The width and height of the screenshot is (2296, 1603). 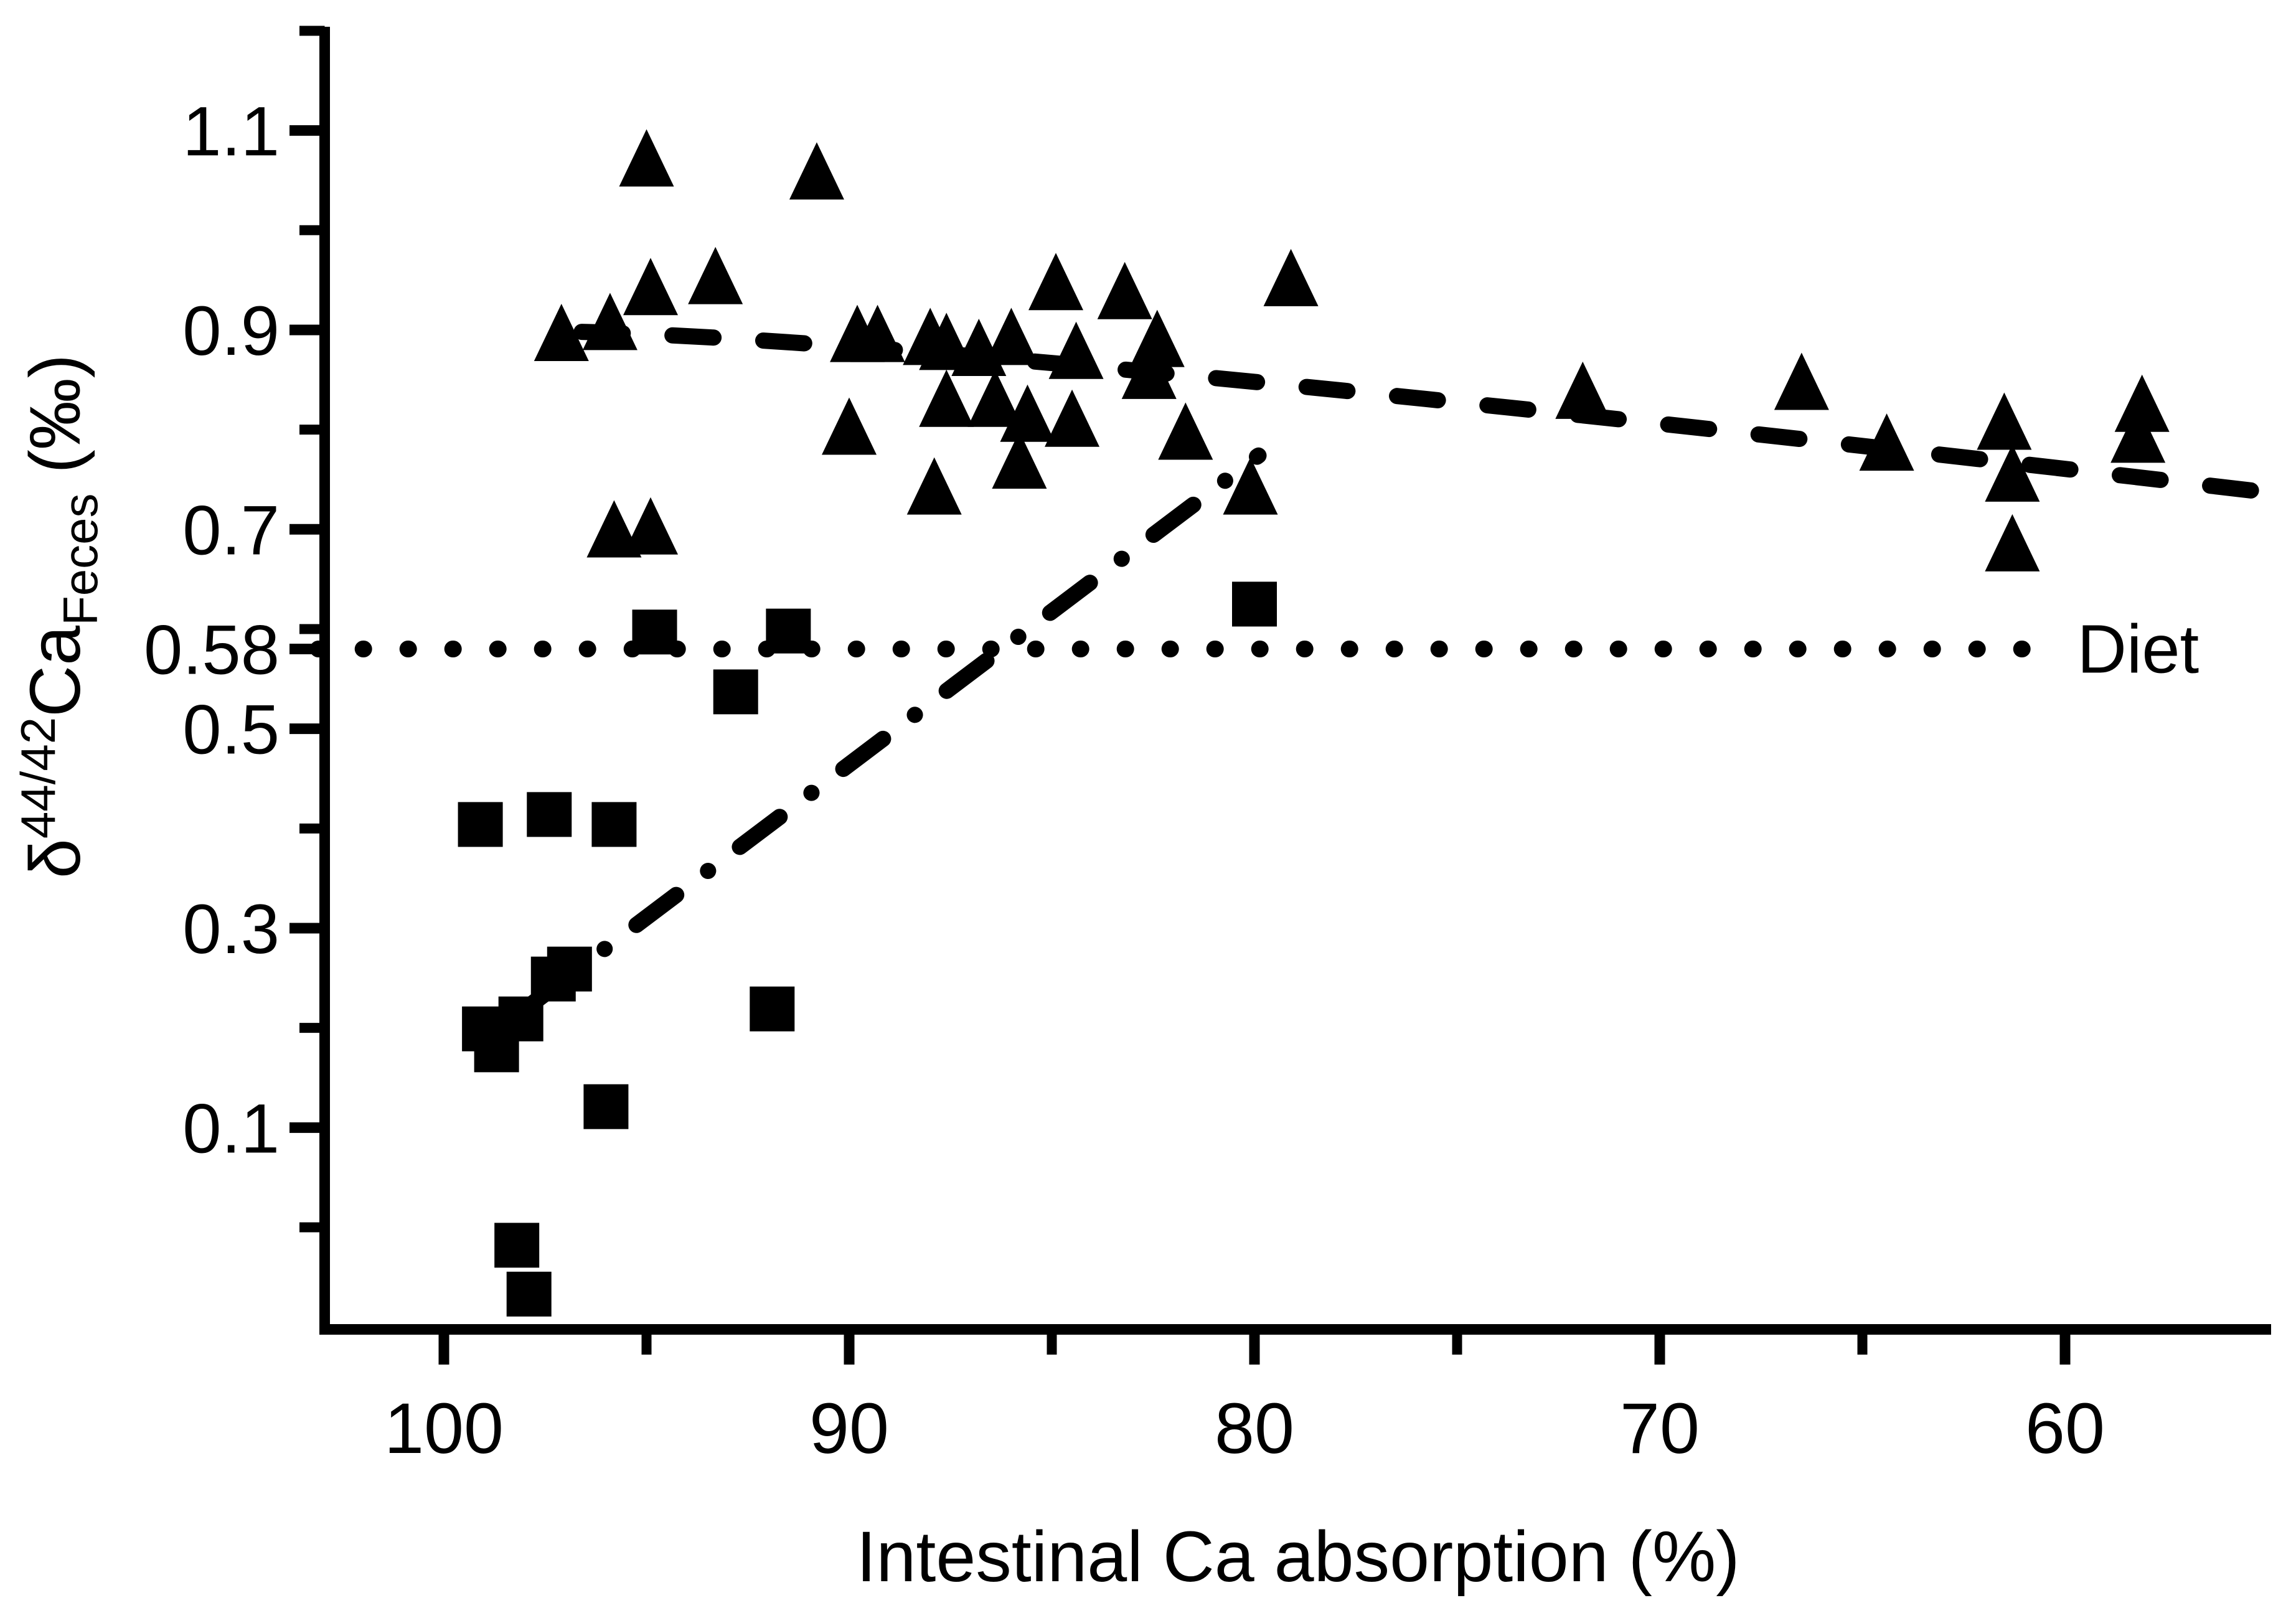 What do you see at coordinates (212, 650) in the screenshot?
I see `y-tick-label: 0.58` at bounding box center [212, 650].